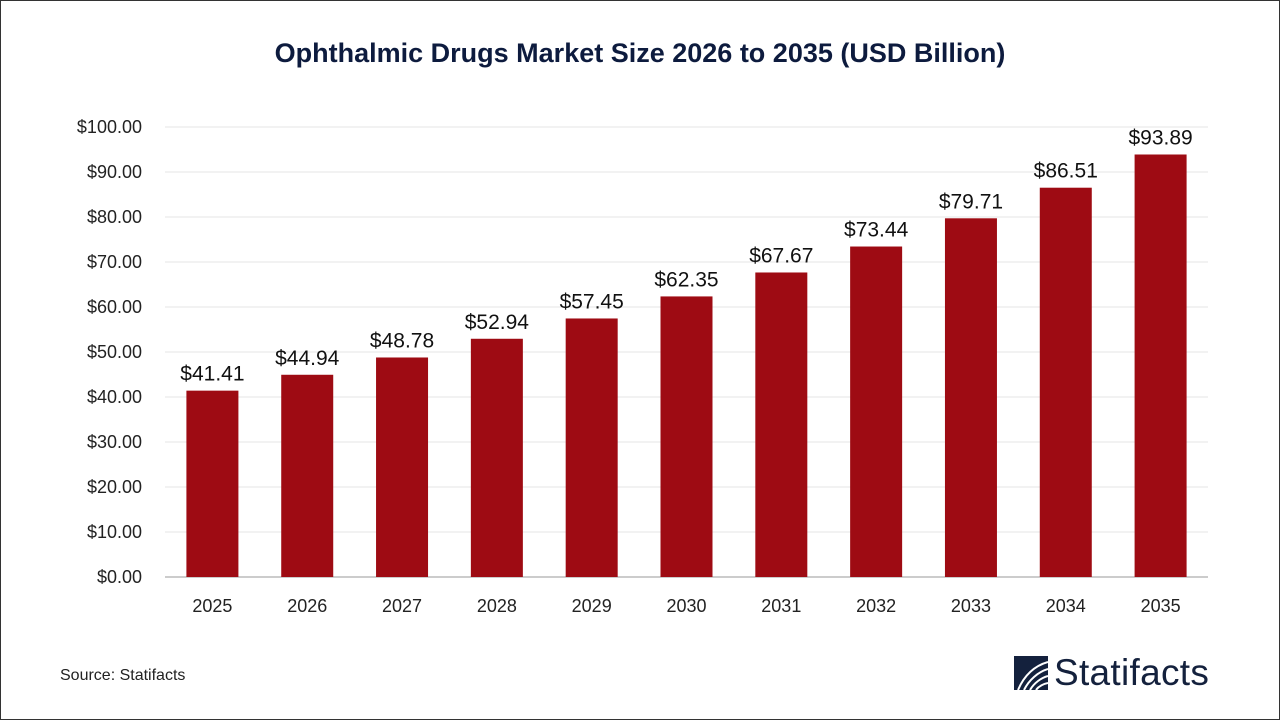 This screenshot has width=1280, height=720. What do you see at coordinates (592, 301) in the screenshot?
I see `data-label: $57.45` at bounding box center [592, 301].